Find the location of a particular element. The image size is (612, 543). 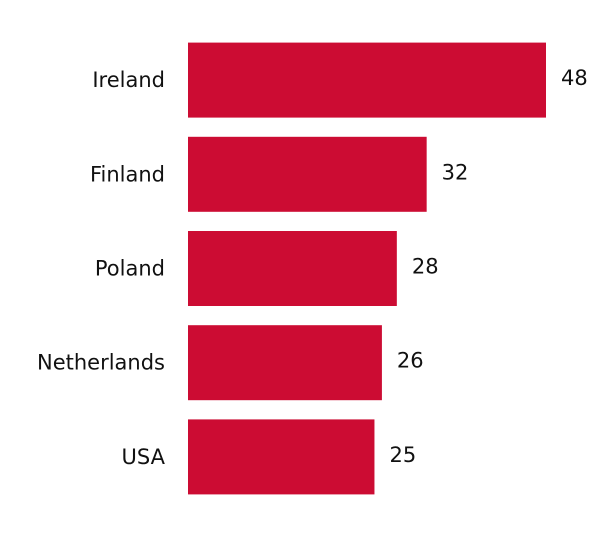

category-label: USA is located at coordinates (144, 457).